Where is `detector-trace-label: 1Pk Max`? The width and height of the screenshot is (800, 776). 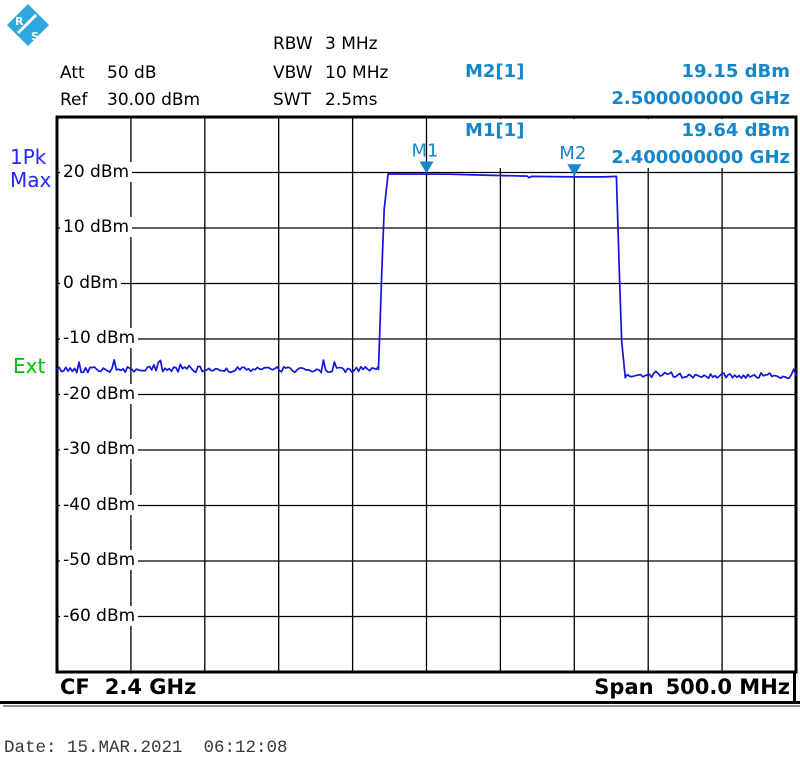
detector-trace-label: 1Pk Max is located at coordinates (30, 169).